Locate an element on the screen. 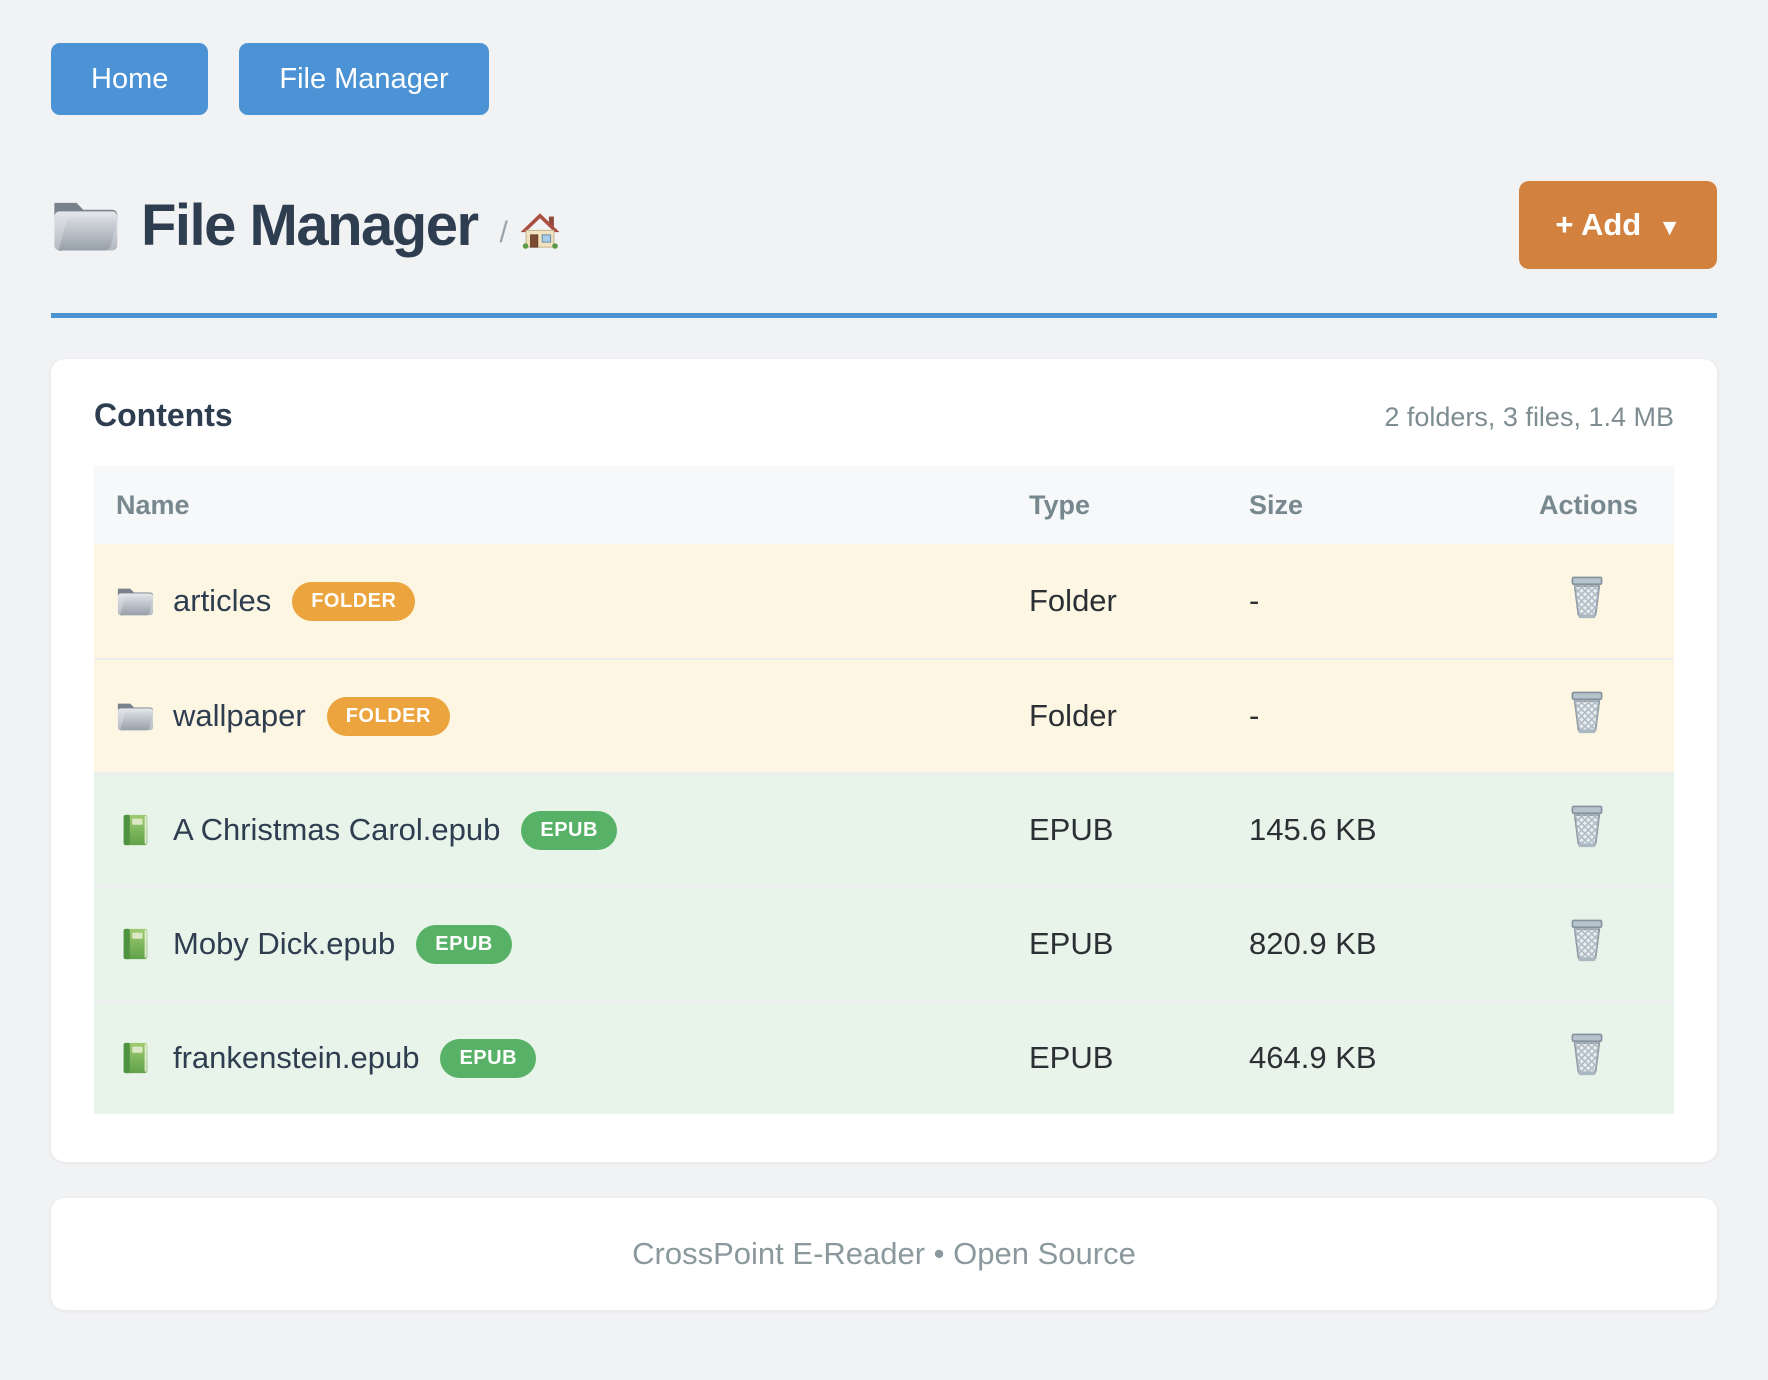 The width and height of the screenshot is (1768, 1380). contents-card-header: Contents 2 folders, 3 files, 1.4 MB is located at coordinates (884, 415).